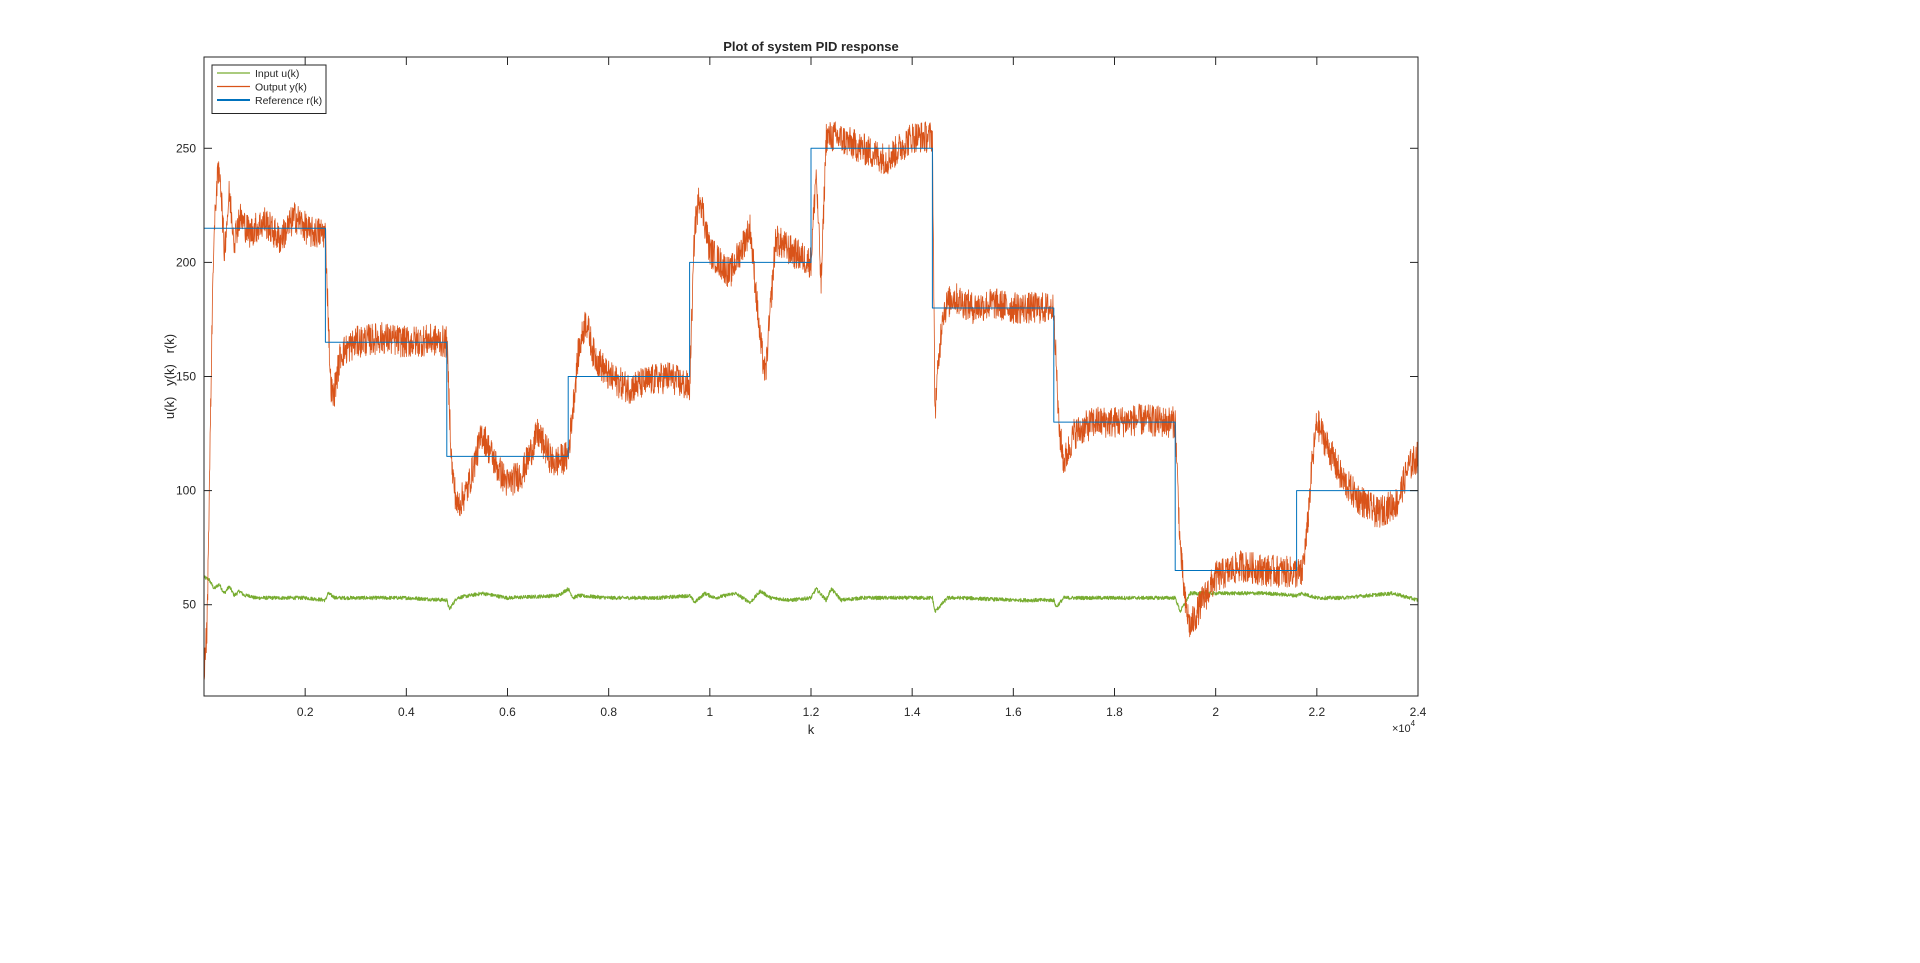  I want to click on x-axis-exponent: ×10⁴, so click(1404, 727).